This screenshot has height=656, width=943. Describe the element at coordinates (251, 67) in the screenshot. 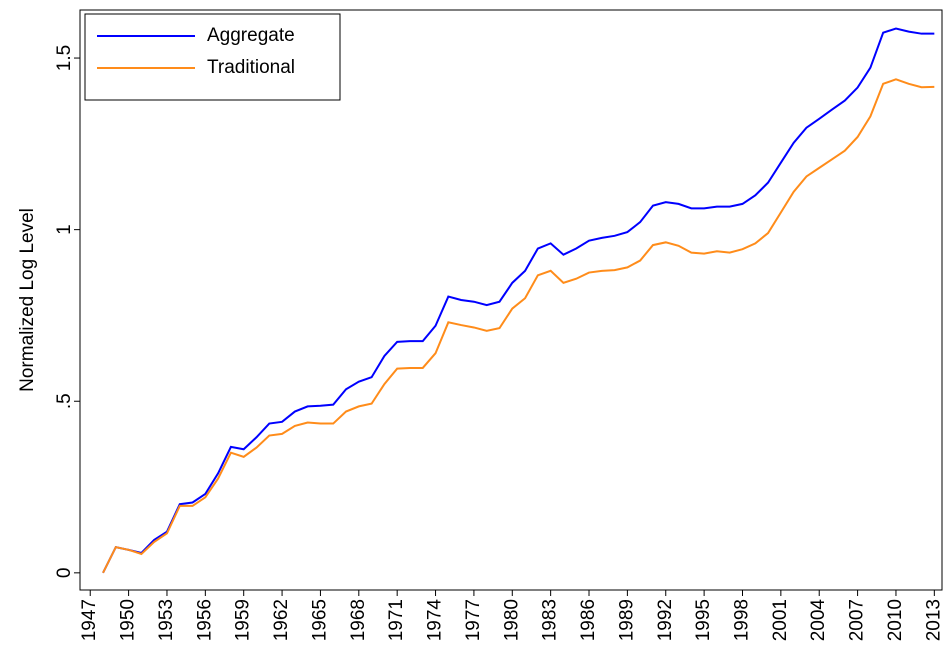

I see `legend-label: Traditional` at that location.